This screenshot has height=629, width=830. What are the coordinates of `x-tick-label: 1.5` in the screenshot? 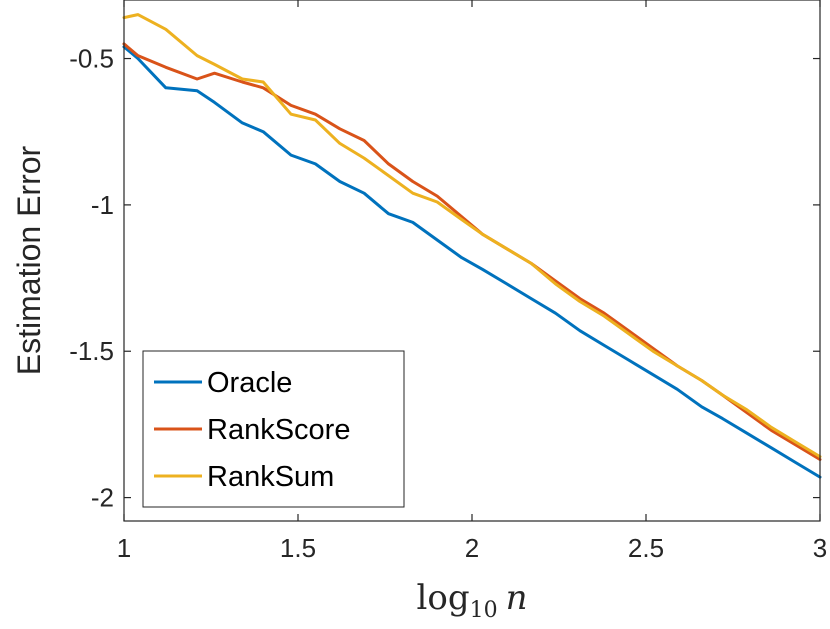 It's located at (298, 548).